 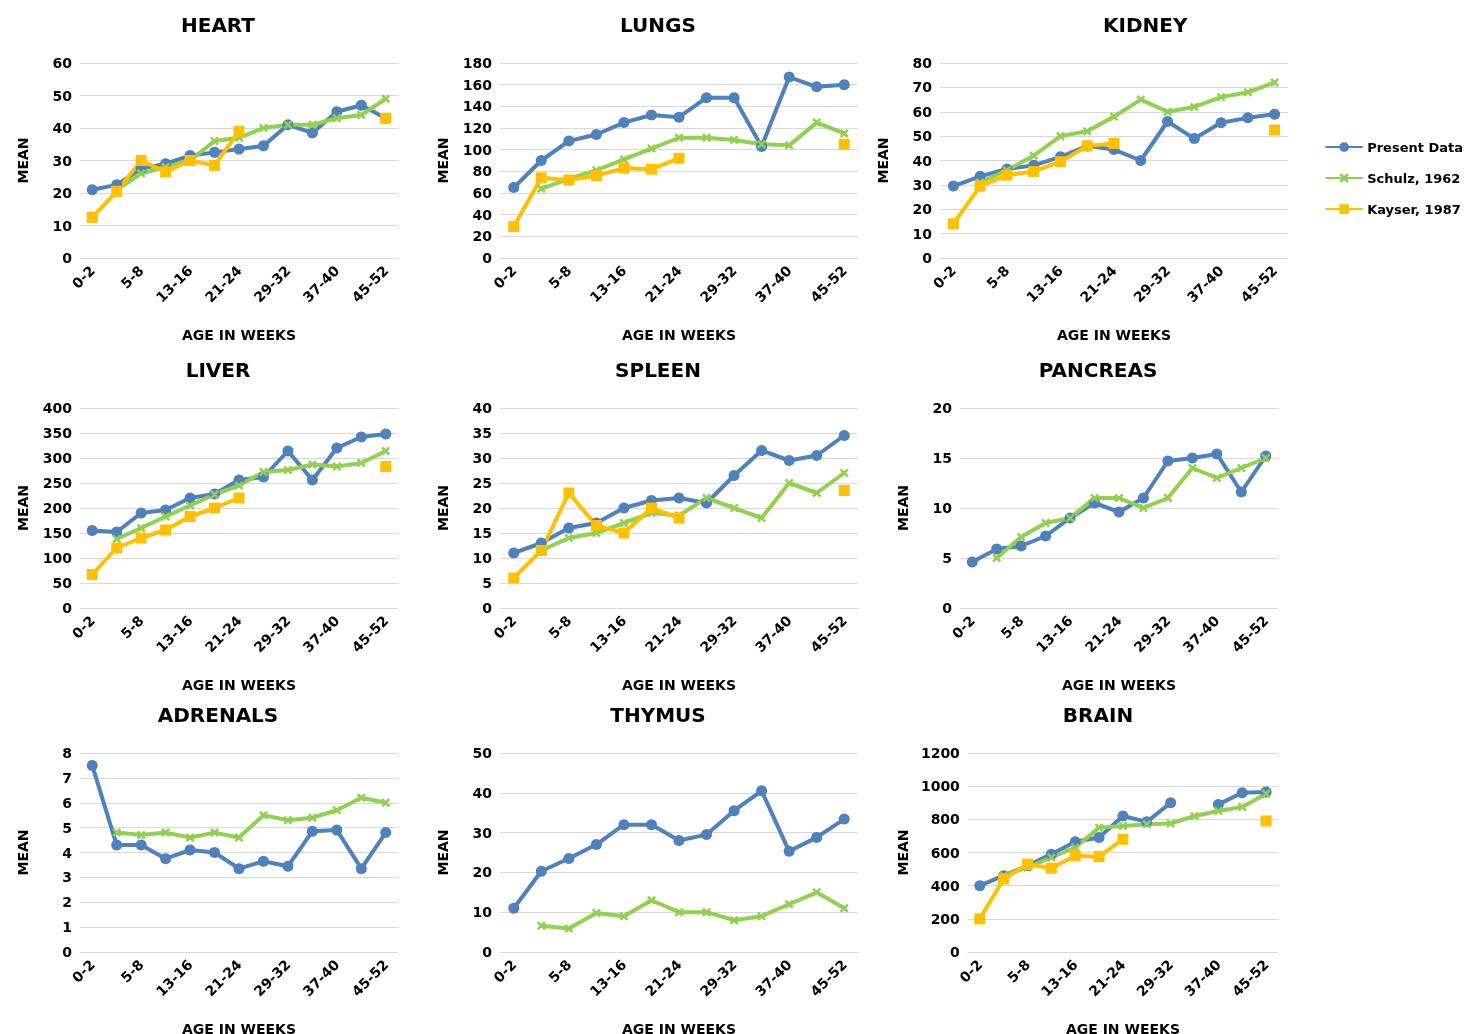 What do you see at coordinates (1098, 715) in the screenshot?
I see `chart-title: BRAIN` at bounding box center [1098, 715].